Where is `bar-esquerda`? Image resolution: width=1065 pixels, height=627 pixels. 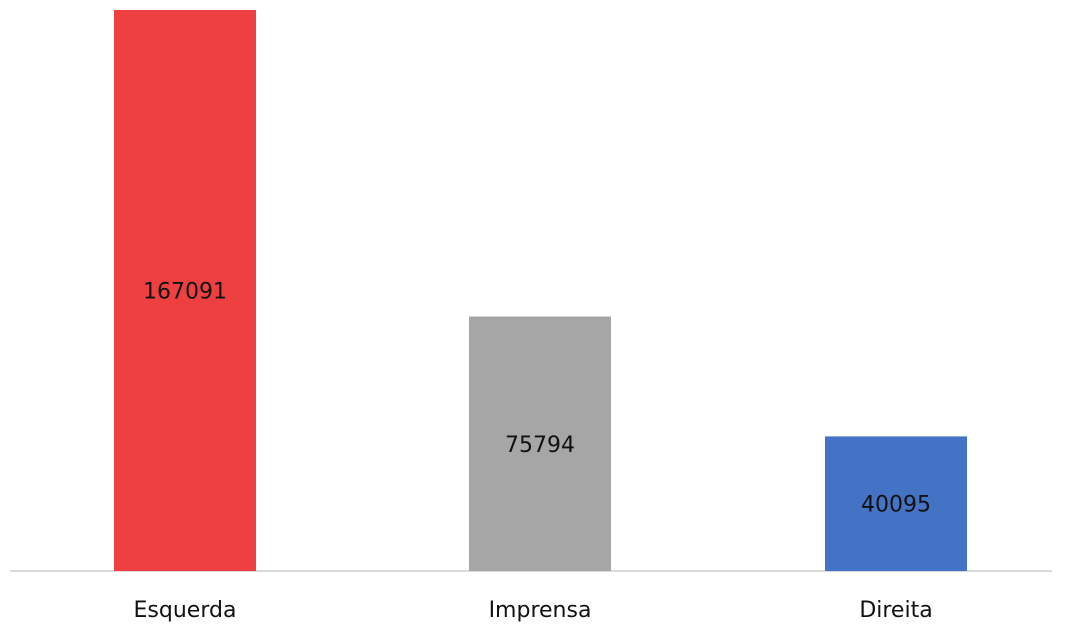 bar-esquerda is located at coordinates (185, 290).